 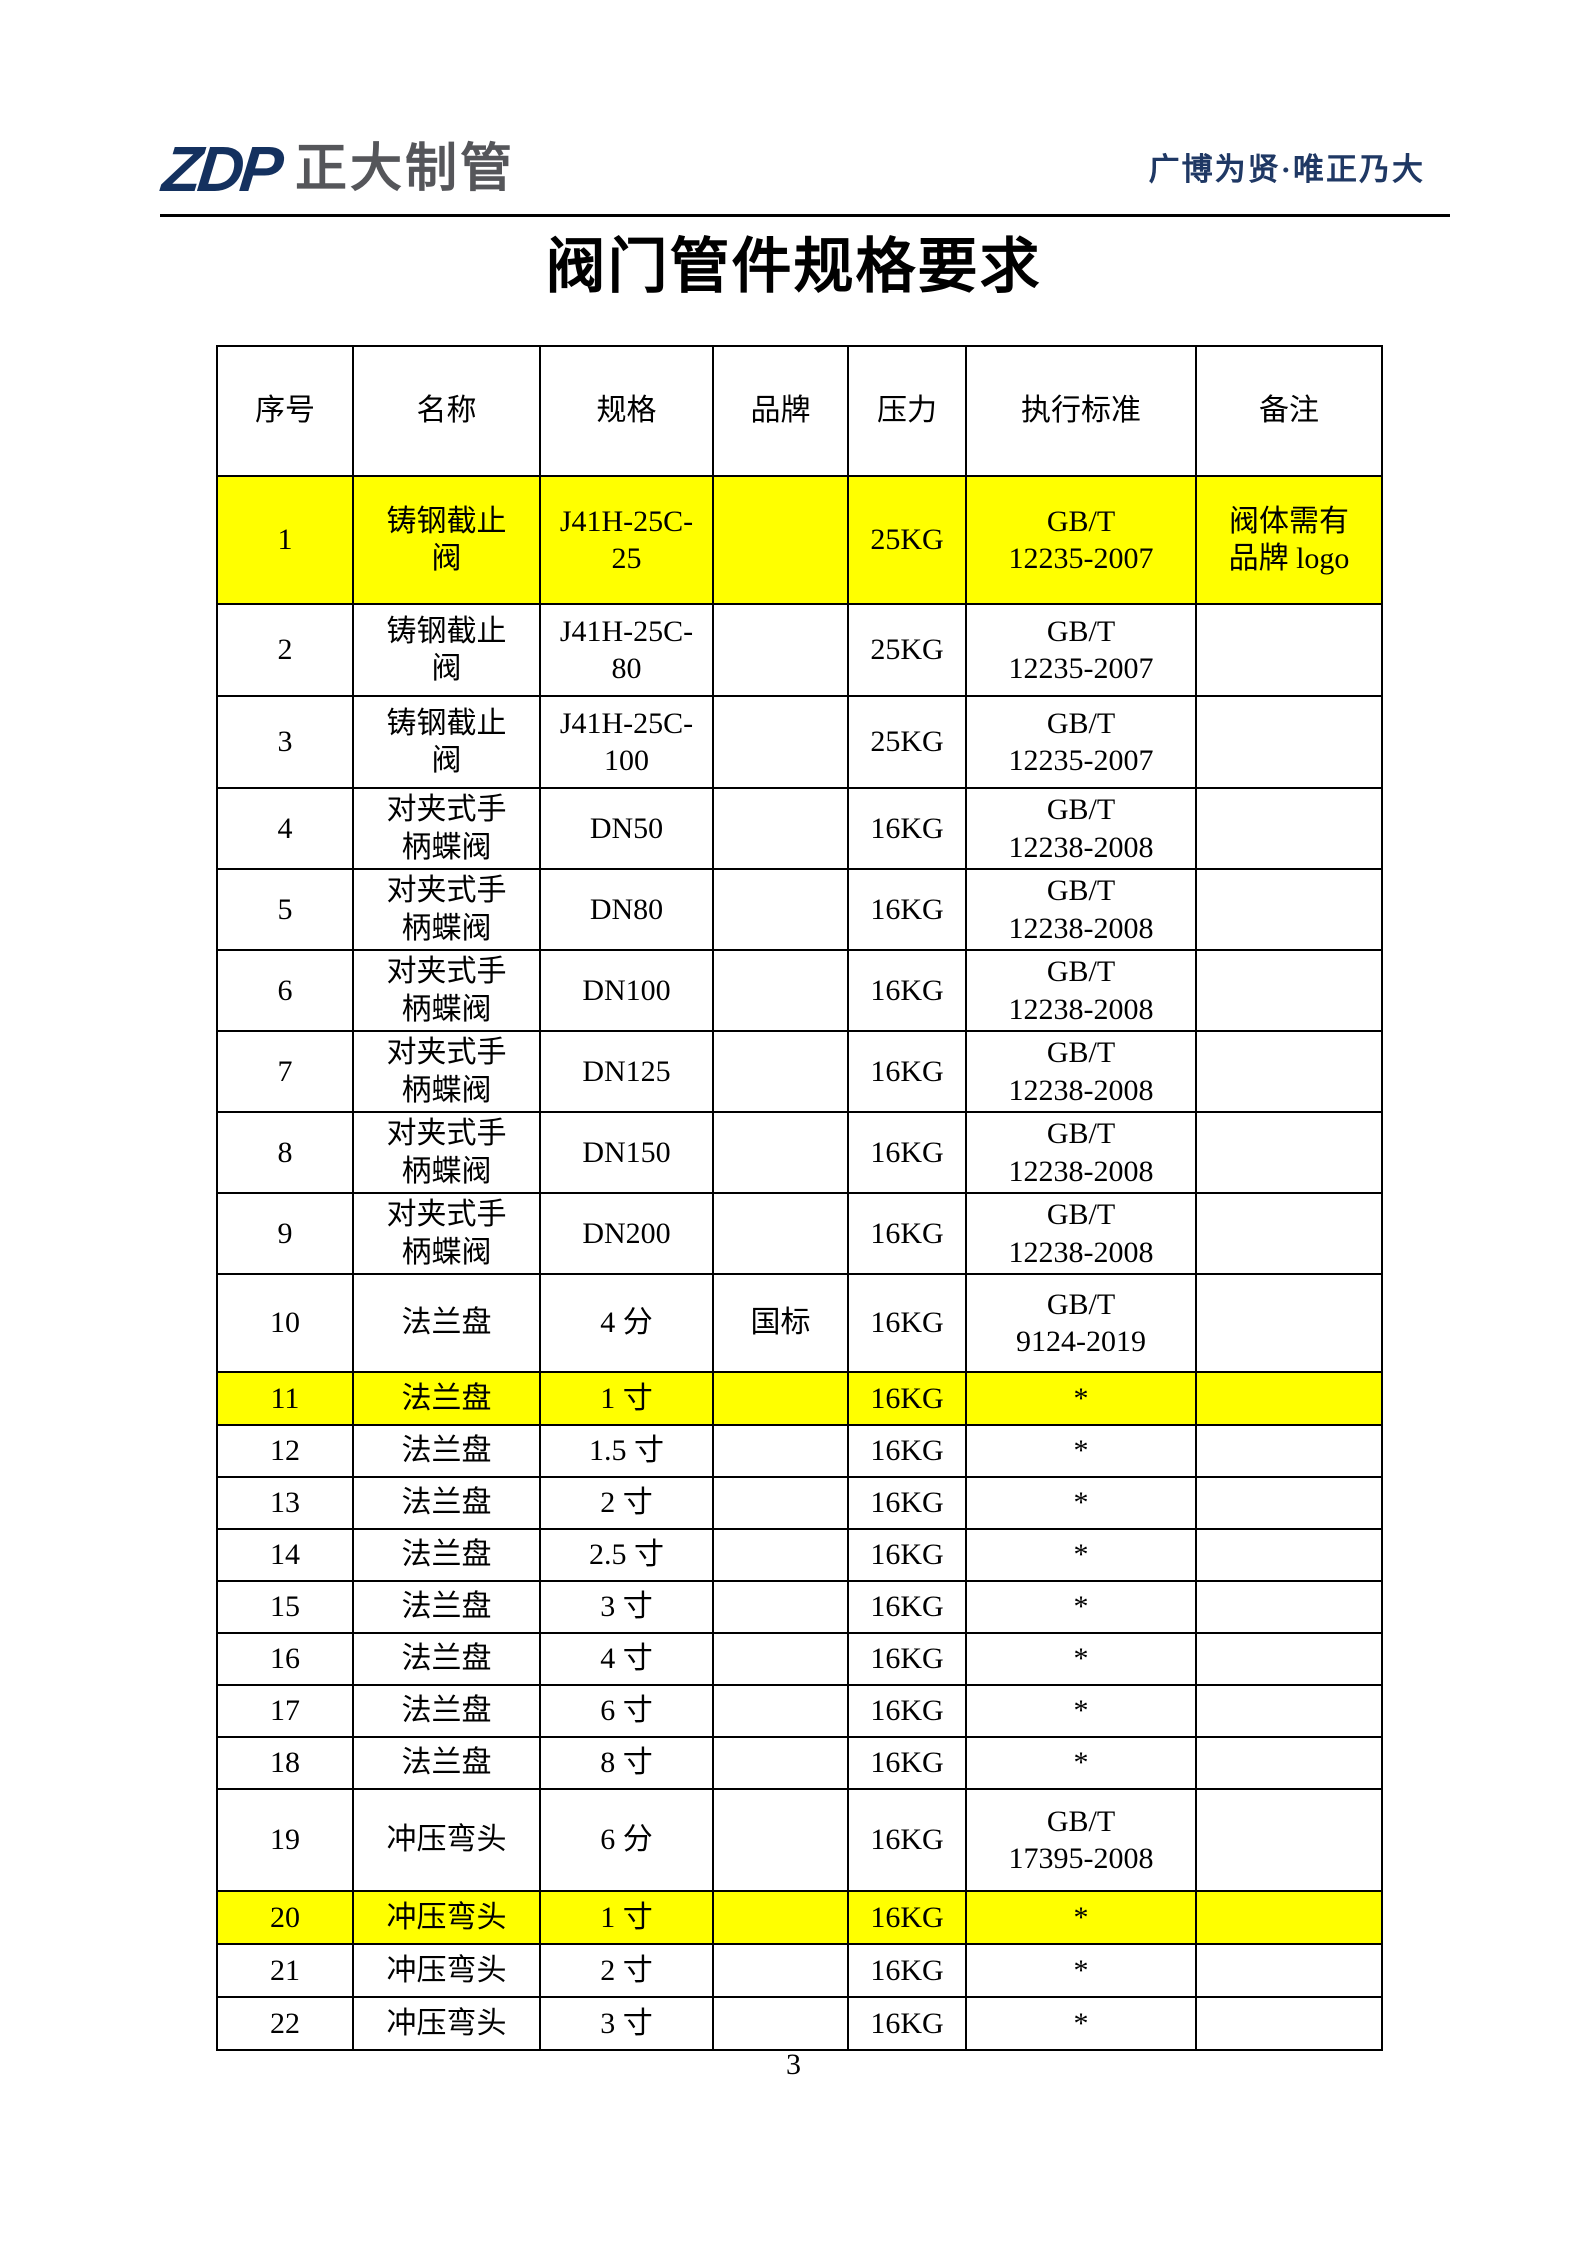 What do you see at coordinates (799, 1071) in the screenshot?
I see `table-row: 7 对夹式手 柄蝶阀 DN125 16KG GB/T 12238-2008` at bounding box center [799, 1071].